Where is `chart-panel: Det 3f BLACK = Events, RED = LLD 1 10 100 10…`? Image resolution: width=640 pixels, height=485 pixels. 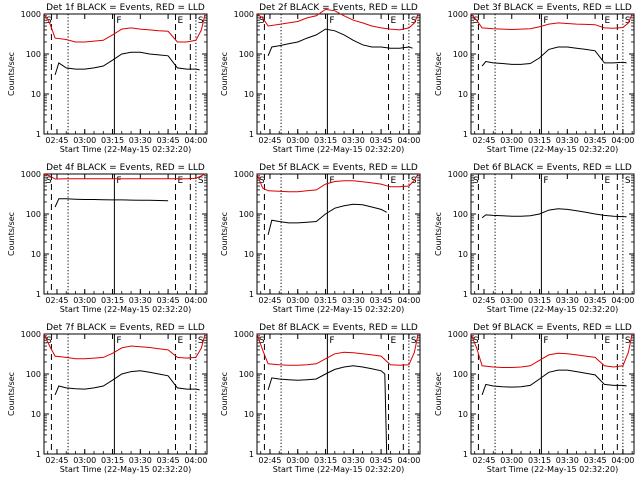
chart-panel: Det 3f BLACK = Events, RED = LLD 1 10 100 10… is located at coordinates (534, 78).